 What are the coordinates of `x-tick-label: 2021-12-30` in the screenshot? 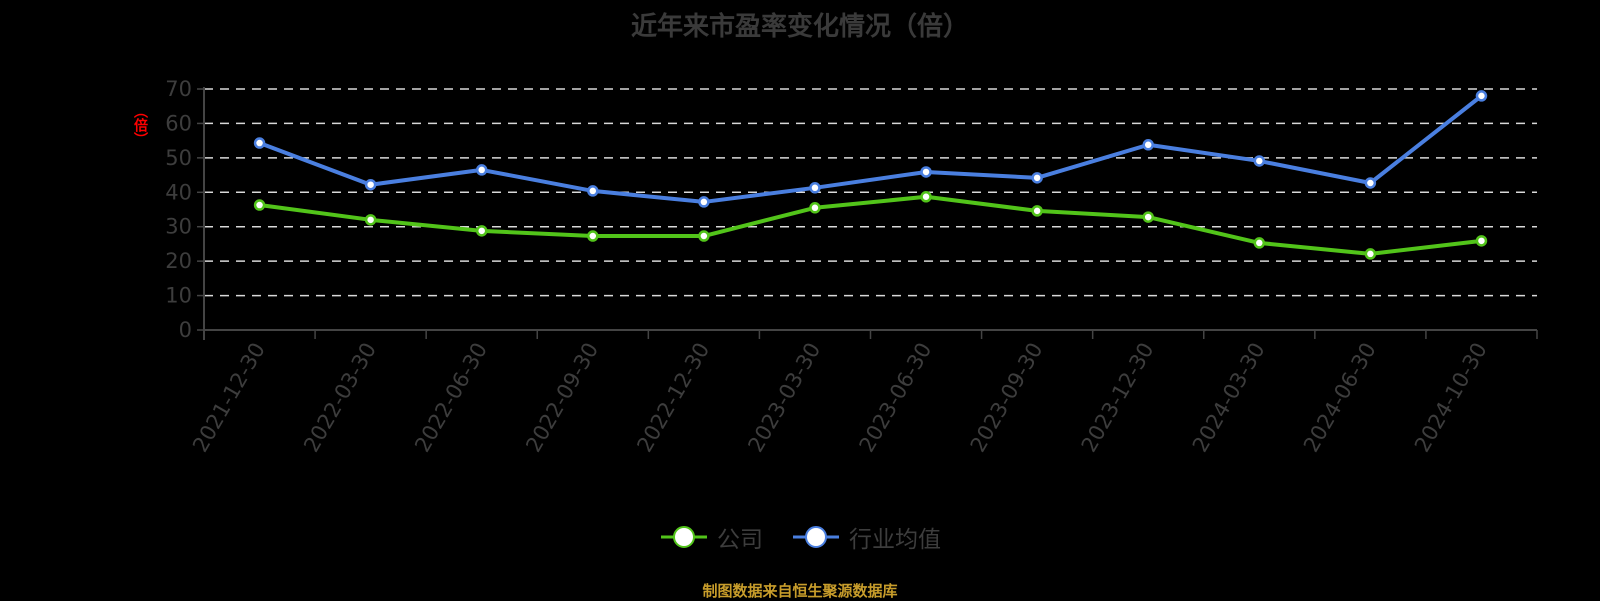 It's located at (229, 398).